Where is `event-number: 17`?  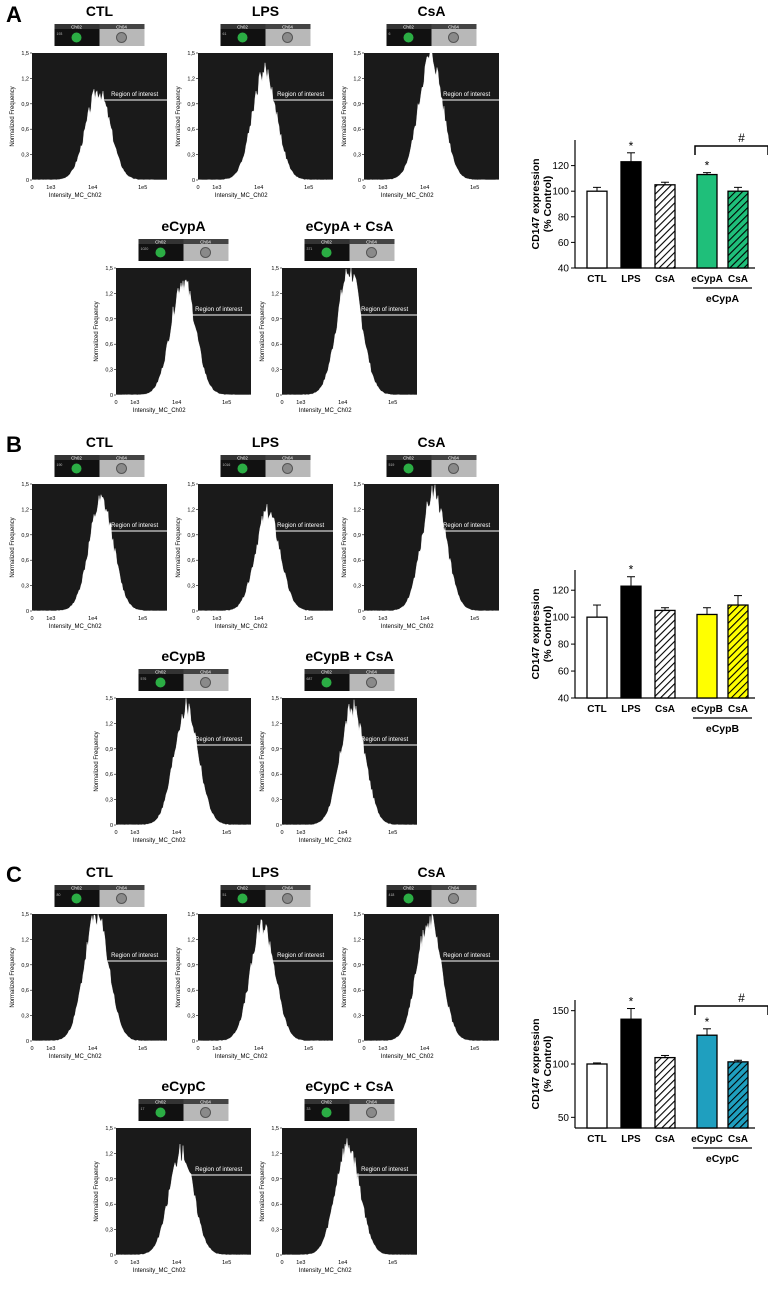 event-number: 17 is located at coordinates (143, 1109).